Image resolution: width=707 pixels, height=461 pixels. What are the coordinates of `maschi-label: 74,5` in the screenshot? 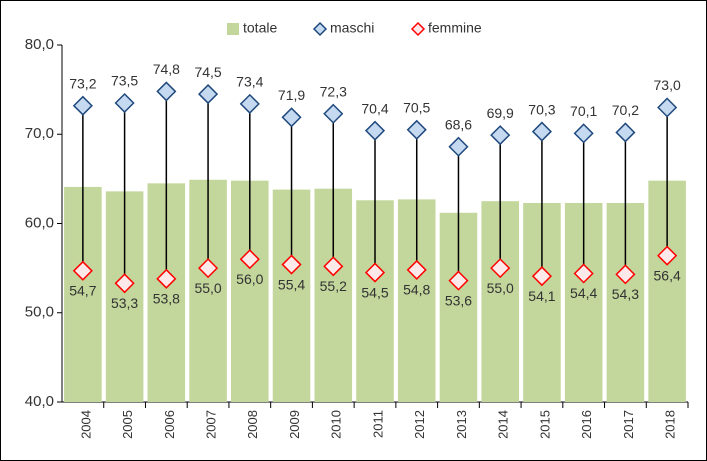 It's located at (207, 72).